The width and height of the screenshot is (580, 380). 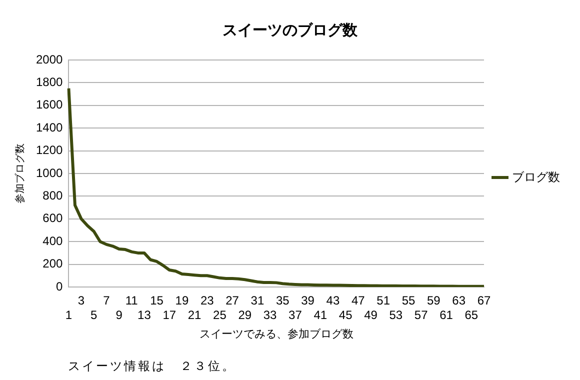 What do you see at coordinates (245, 315) in the screenshot?
I see `x-tick-label: 29` at bounding box center [245, 315].